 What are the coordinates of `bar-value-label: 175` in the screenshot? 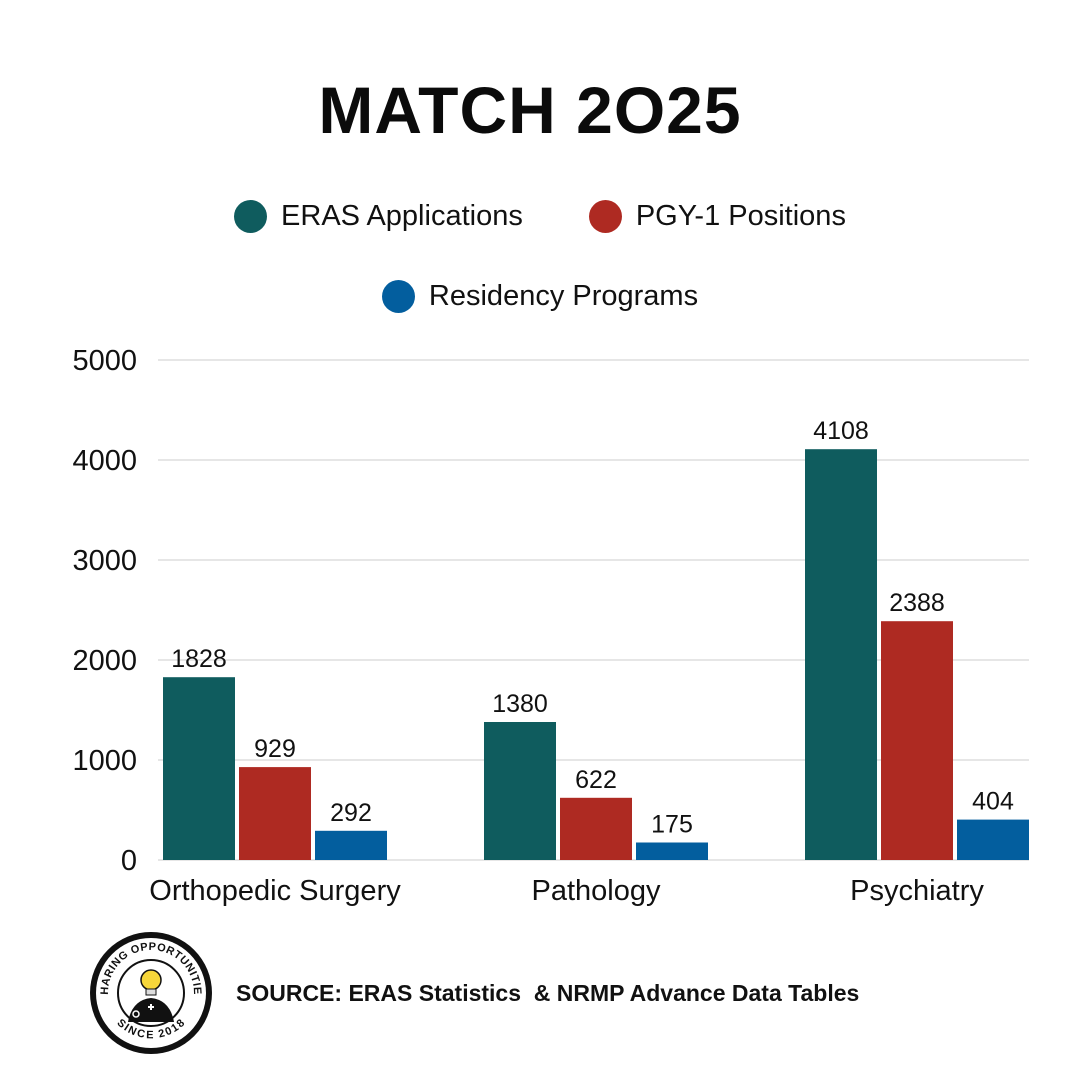 It's located at (672, 825).